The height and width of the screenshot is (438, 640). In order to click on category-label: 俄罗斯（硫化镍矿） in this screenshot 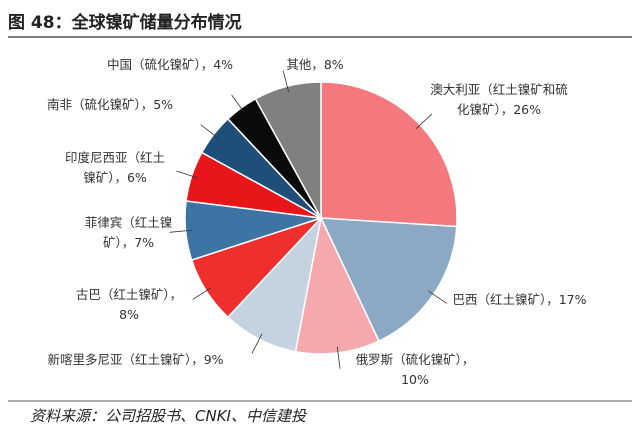, I will do `click(408, 359)`.